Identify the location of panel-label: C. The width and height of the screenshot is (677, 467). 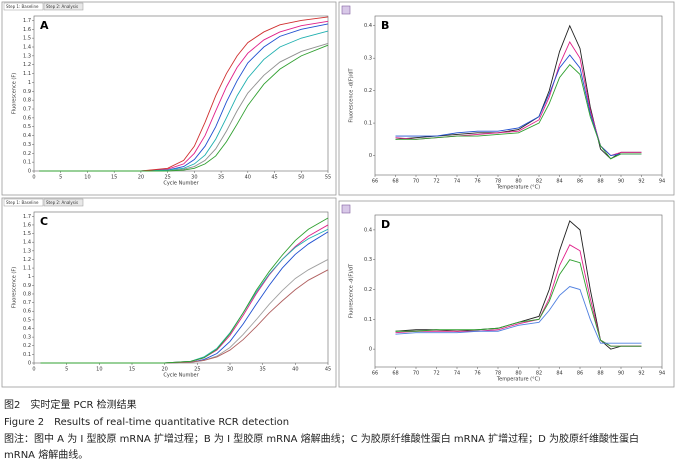
(44, 221).